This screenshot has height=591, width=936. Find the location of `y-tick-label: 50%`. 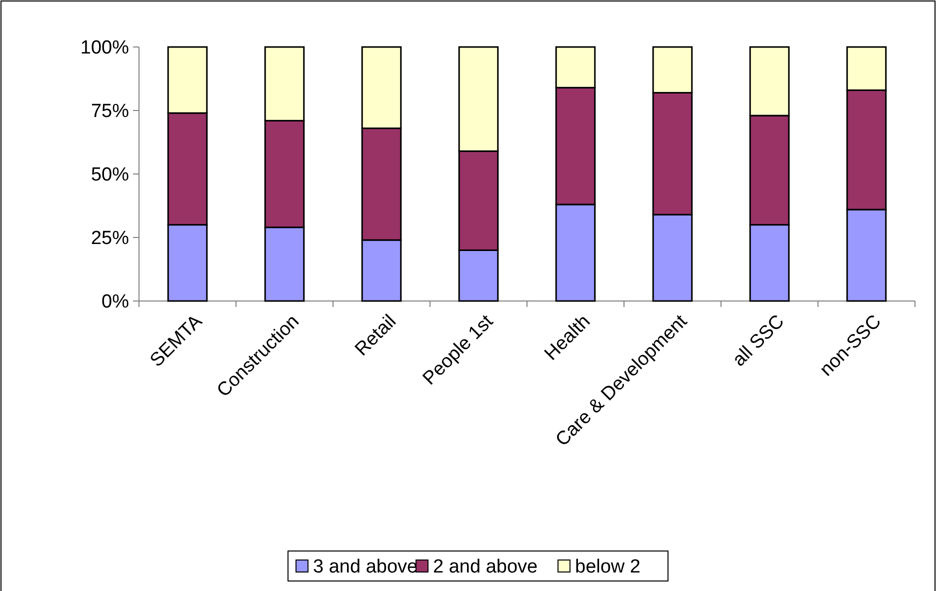

y-tick-label: 50% is located at coordinates (110, 175).